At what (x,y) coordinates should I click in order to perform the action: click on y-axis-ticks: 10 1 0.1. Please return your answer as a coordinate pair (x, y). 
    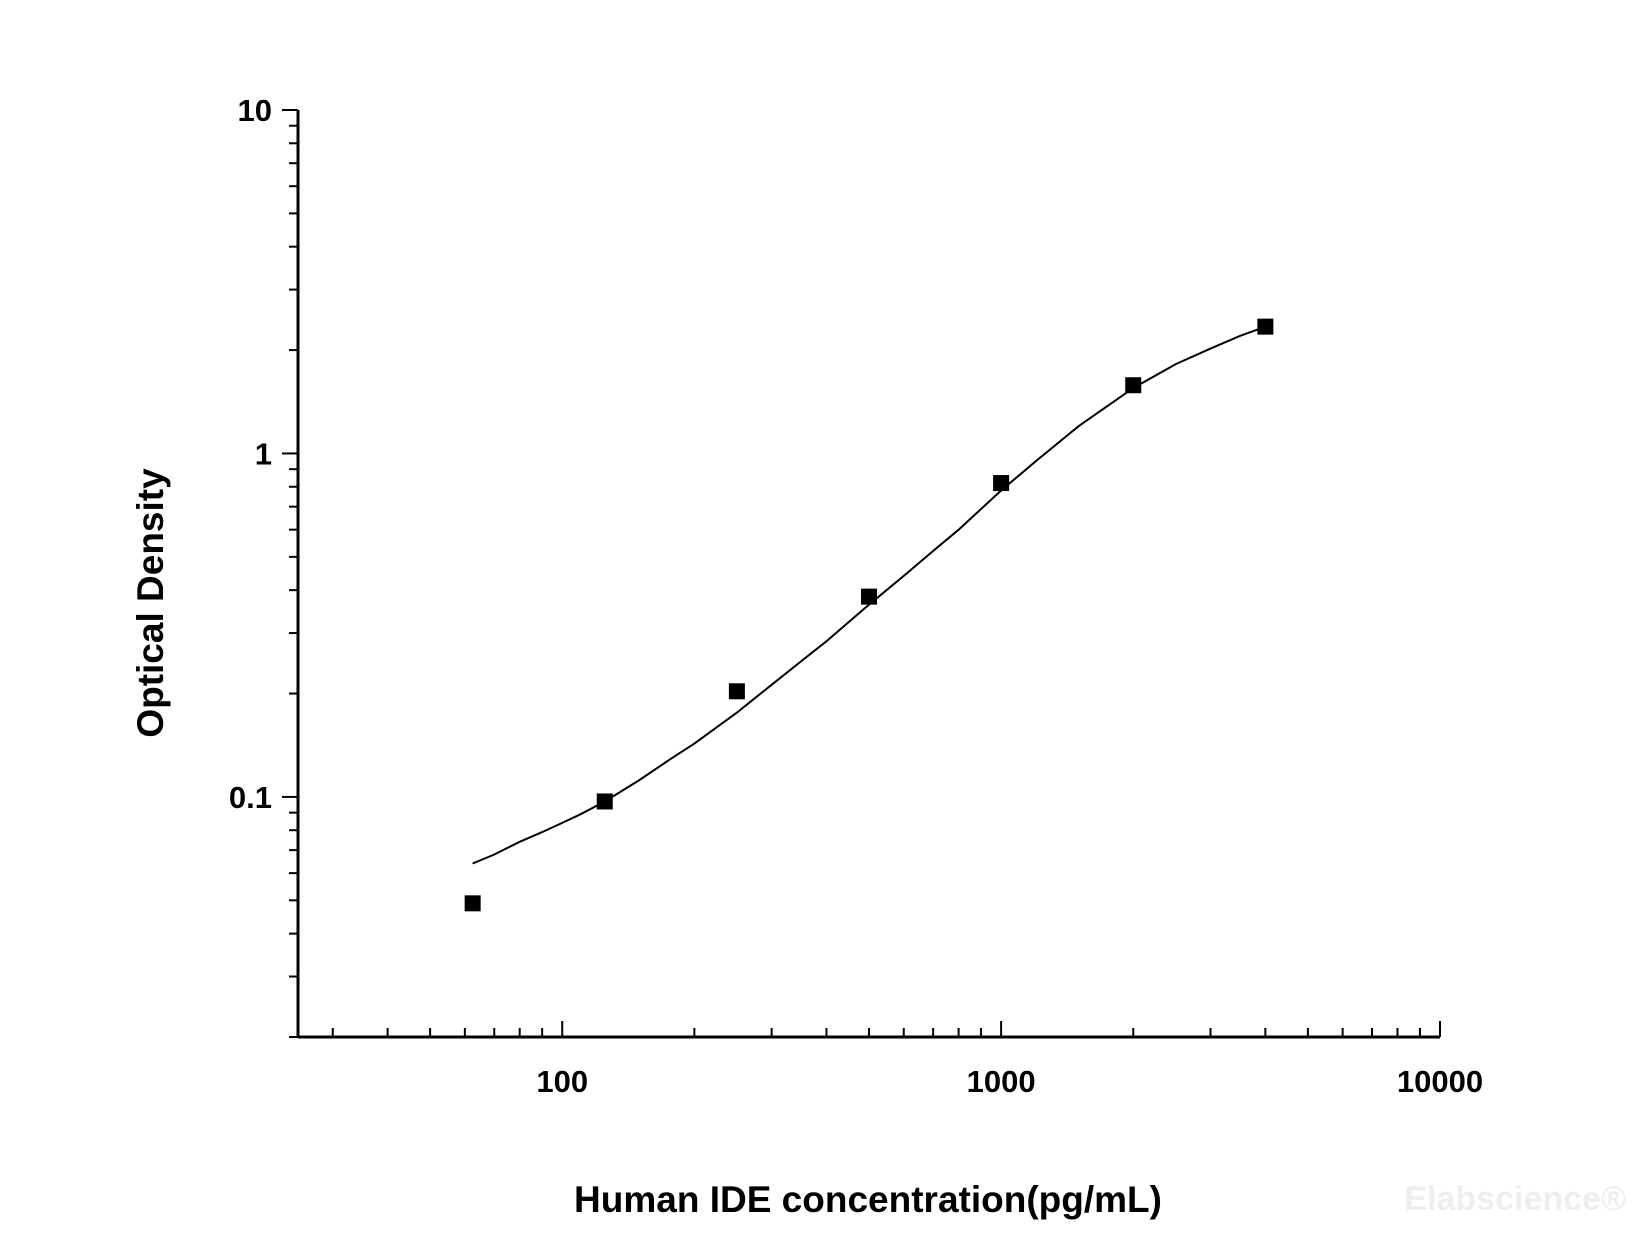
    Looking at the image, I should click on (263, 565).